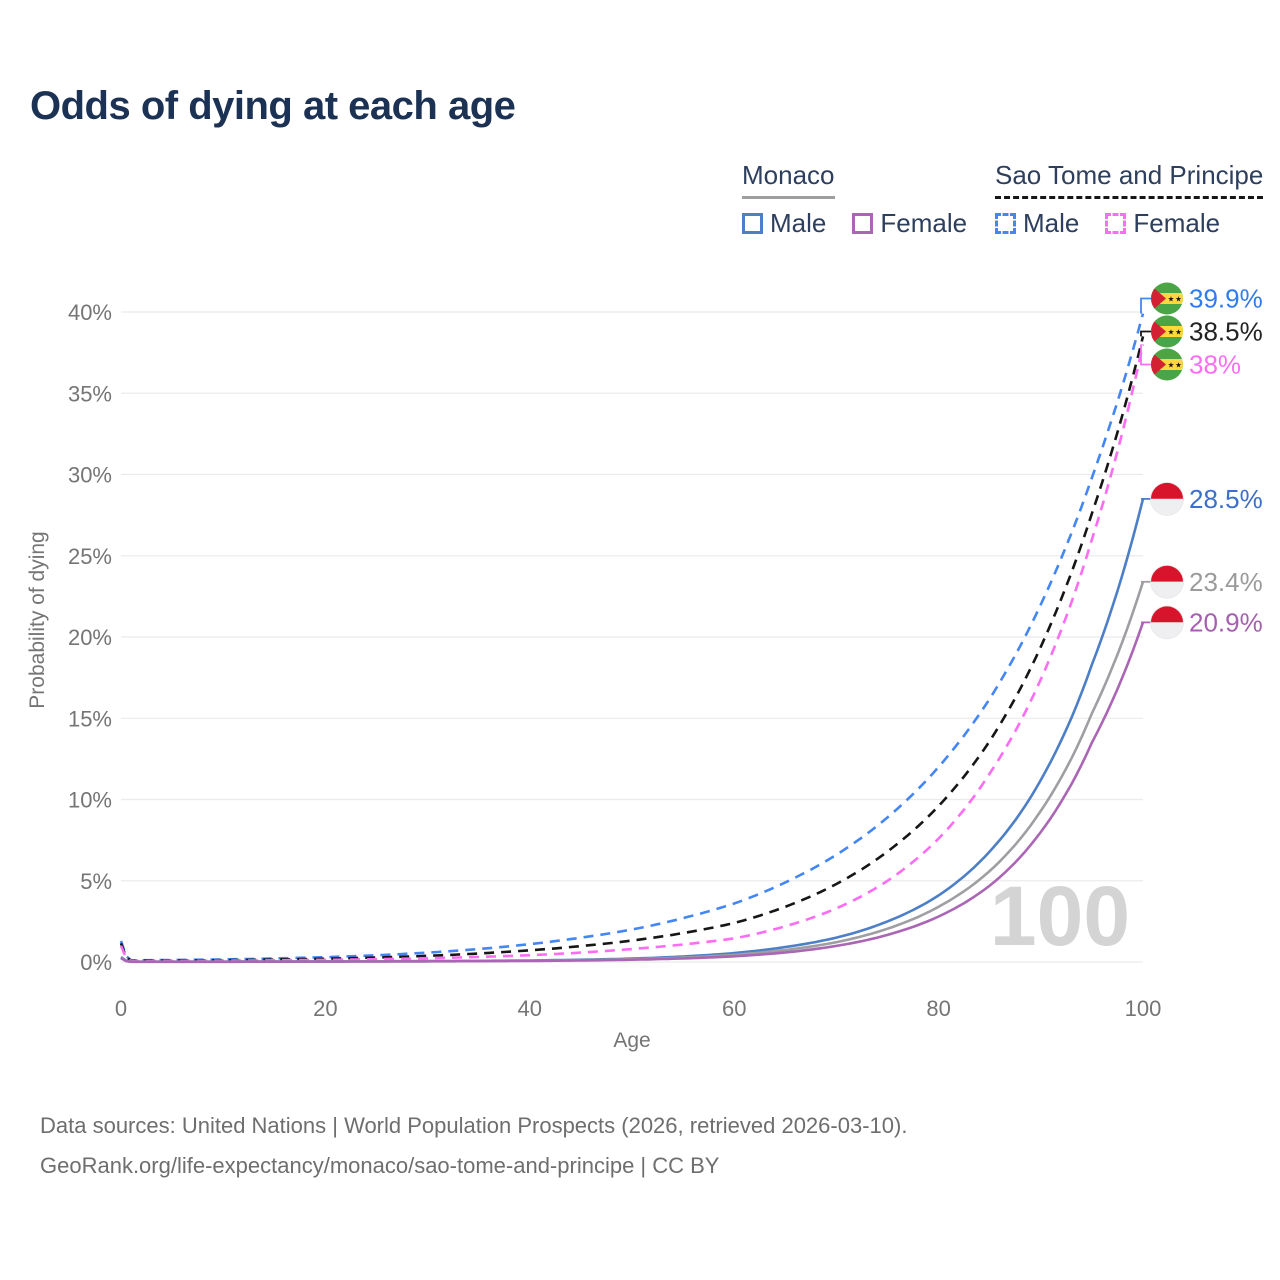  Describe the element at coordinates (90, 393) in the screenshot. I see `y-tick-label: 35%` at that location.